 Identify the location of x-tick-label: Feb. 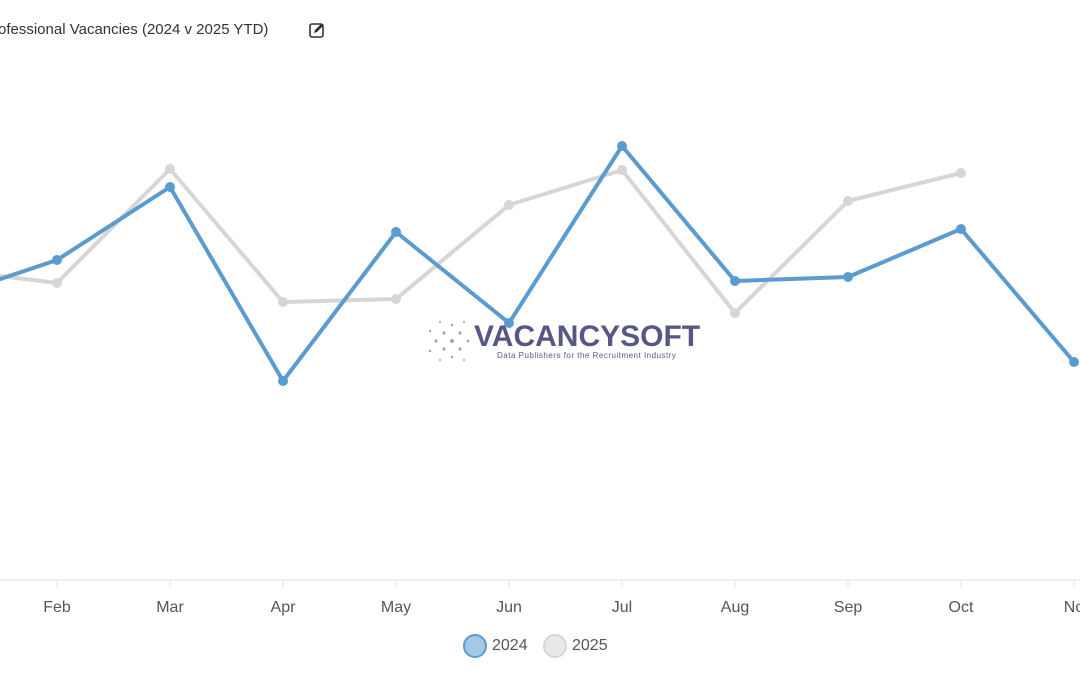
(57, 607).